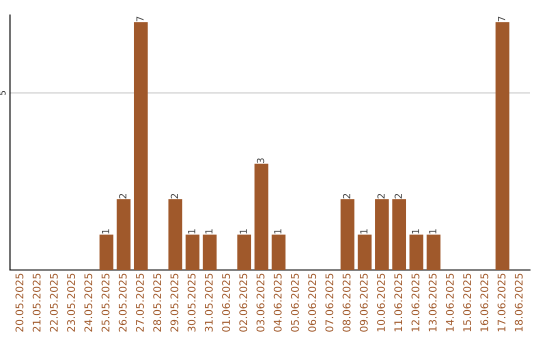 This screenshot has height=340, width=540. I want to click on x-tick-label: 29.05.2025, so click(174, 303).